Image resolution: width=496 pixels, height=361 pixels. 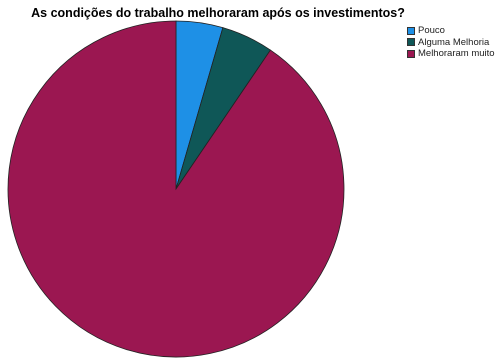 What do you see at coordinates (411, 53) in the screenshot?
I see `legend-swatch-melhoraram-muito` at bounding box center [411, 53].